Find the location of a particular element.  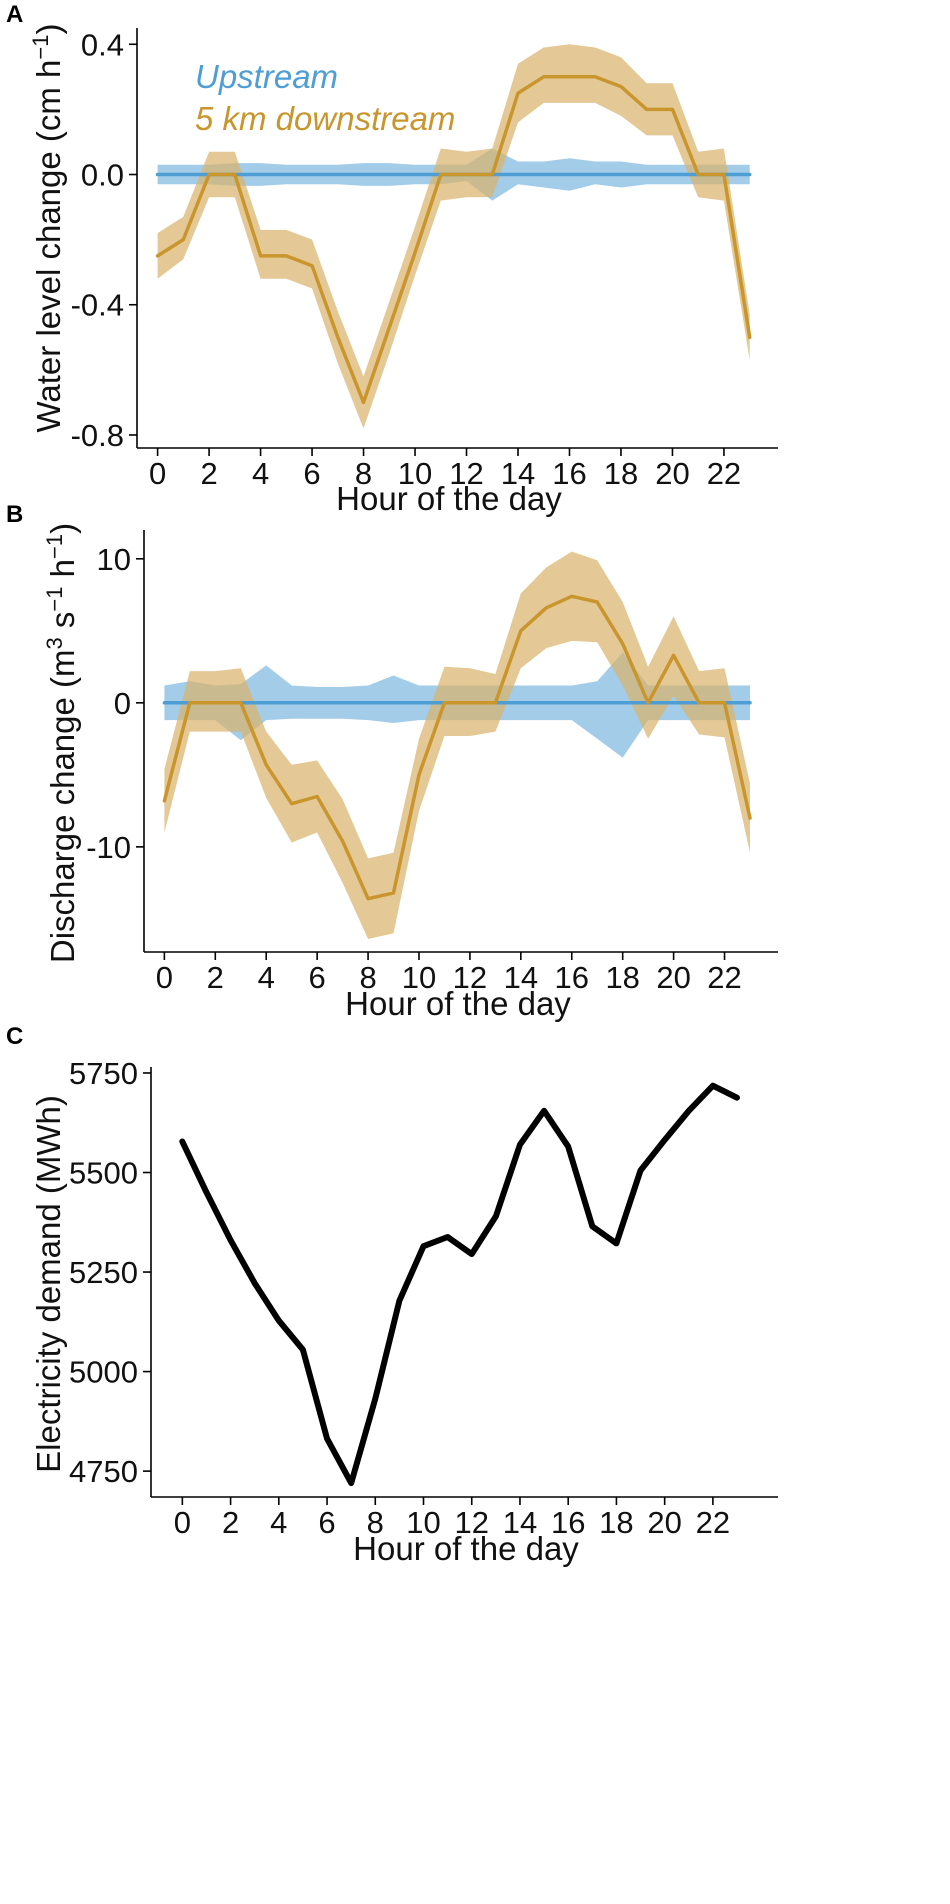

series-line-electricity-demand is located at coordinates (459, 1284).